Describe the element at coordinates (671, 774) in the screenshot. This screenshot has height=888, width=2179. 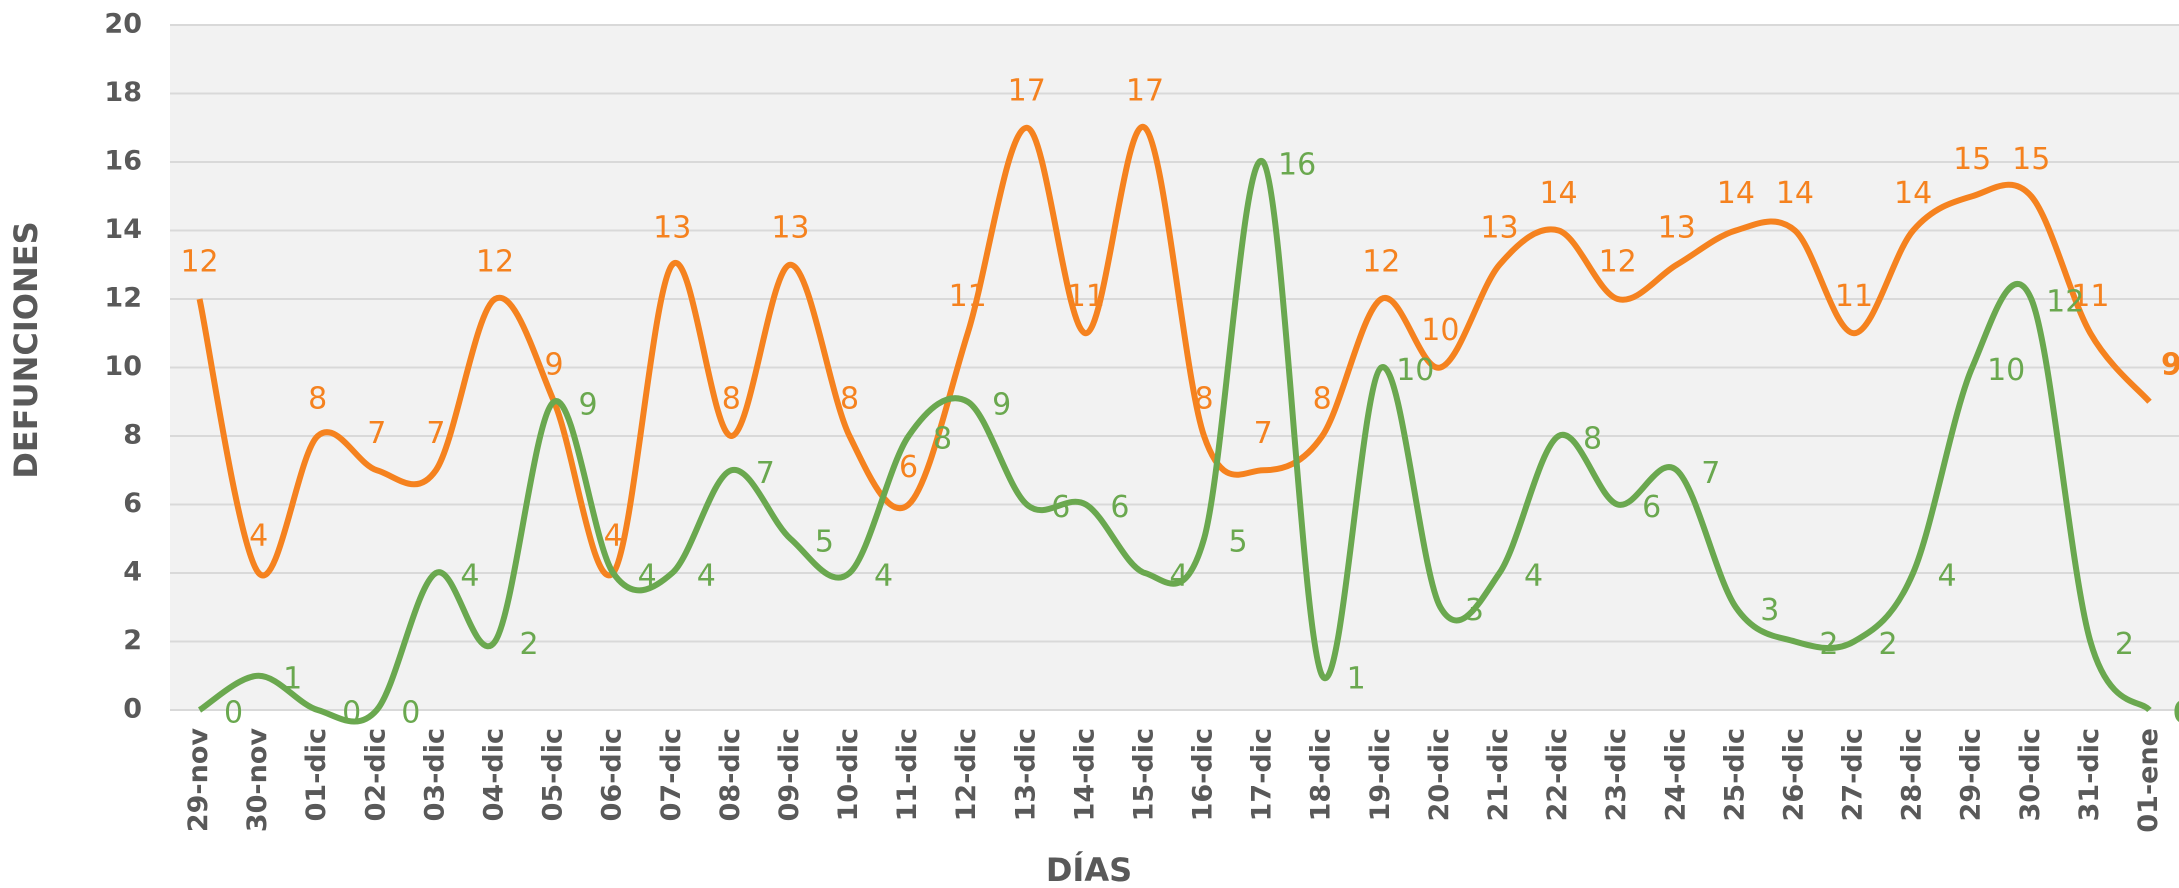
I see `x-tick-label: 07-dic` at that location.